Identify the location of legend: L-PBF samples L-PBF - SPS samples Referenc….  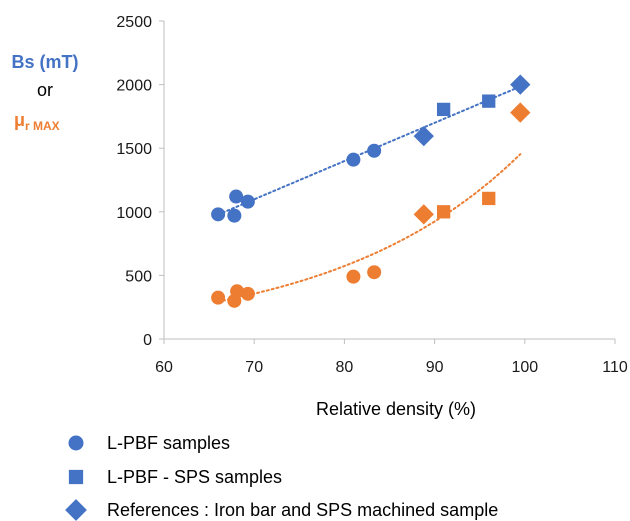
(281, 477).